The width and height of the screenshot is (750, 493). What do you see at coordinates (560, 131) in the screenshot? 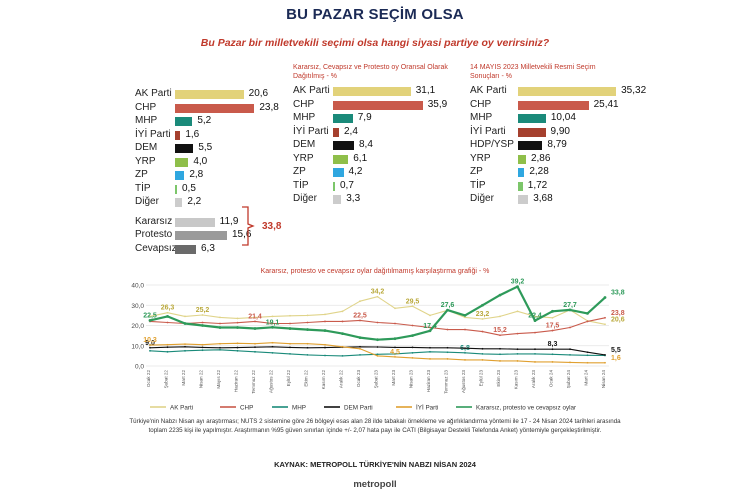
I see `bar-value: 9,90` at bounding box center [560, 131].